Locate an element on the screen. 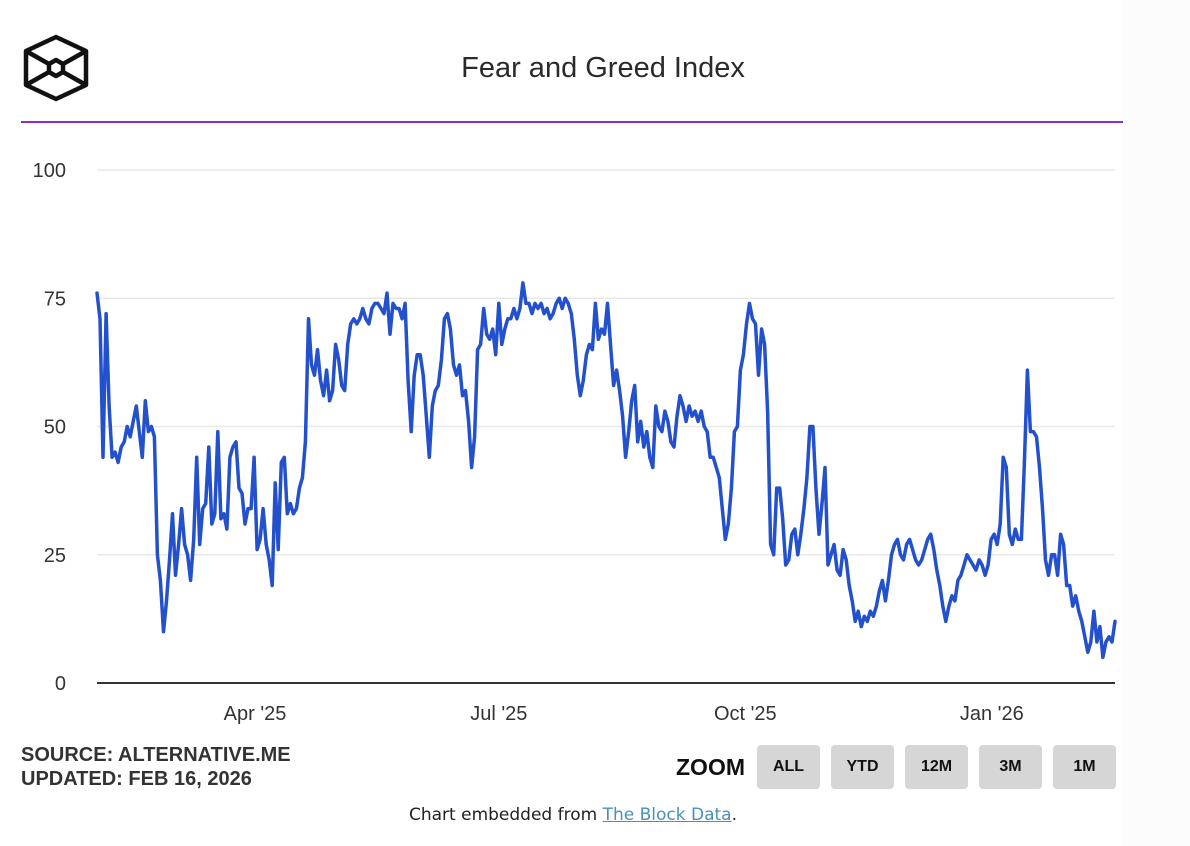  y-tick-label: 0 is located at coordinates (60, 684).